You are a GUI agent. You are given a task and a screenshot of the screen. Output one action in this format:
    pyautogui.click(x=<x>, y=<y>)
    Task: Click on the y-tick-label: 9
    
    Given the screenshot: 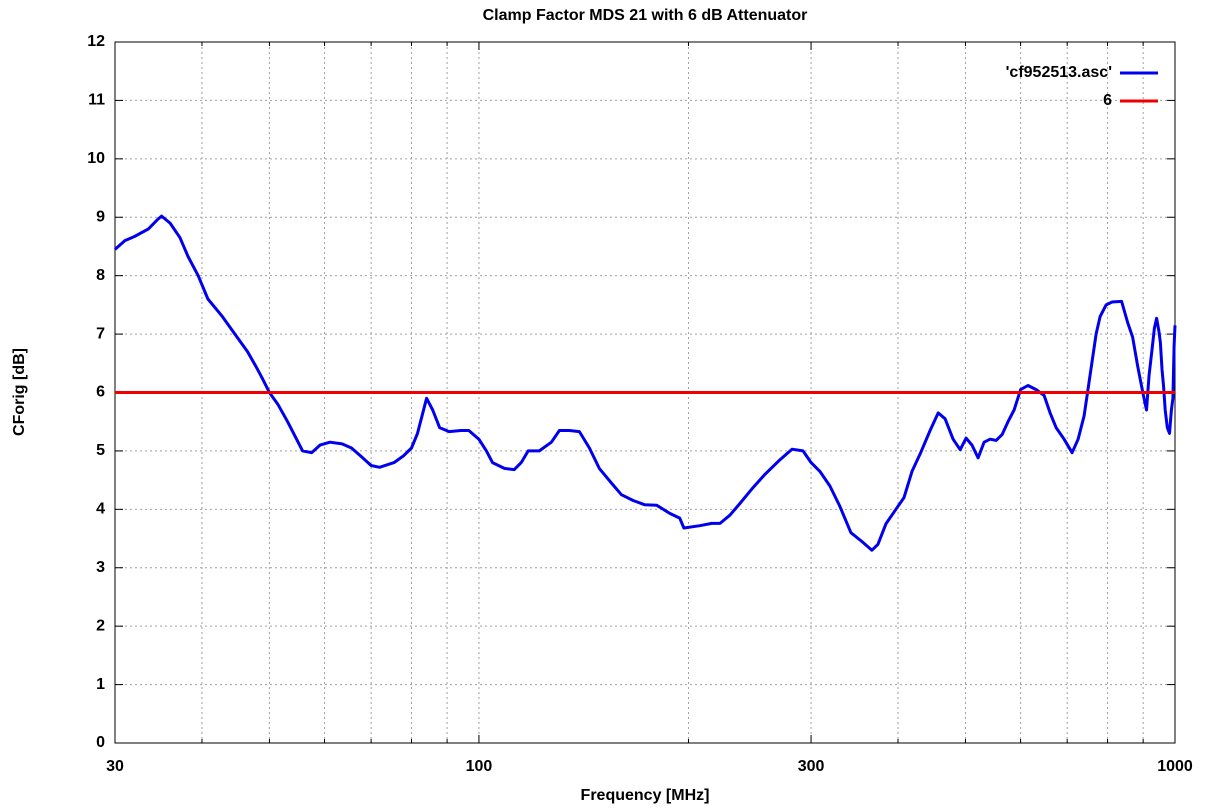 What is the action you would take?
    pyautogui.click(x=100, y=216)
    